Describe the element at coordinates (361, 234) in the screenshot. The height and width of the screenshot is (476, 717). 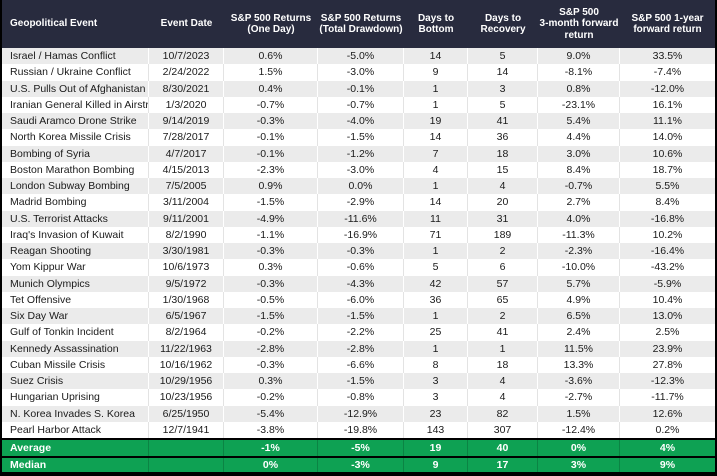
I see `value-cell: -16.9%` at that location.